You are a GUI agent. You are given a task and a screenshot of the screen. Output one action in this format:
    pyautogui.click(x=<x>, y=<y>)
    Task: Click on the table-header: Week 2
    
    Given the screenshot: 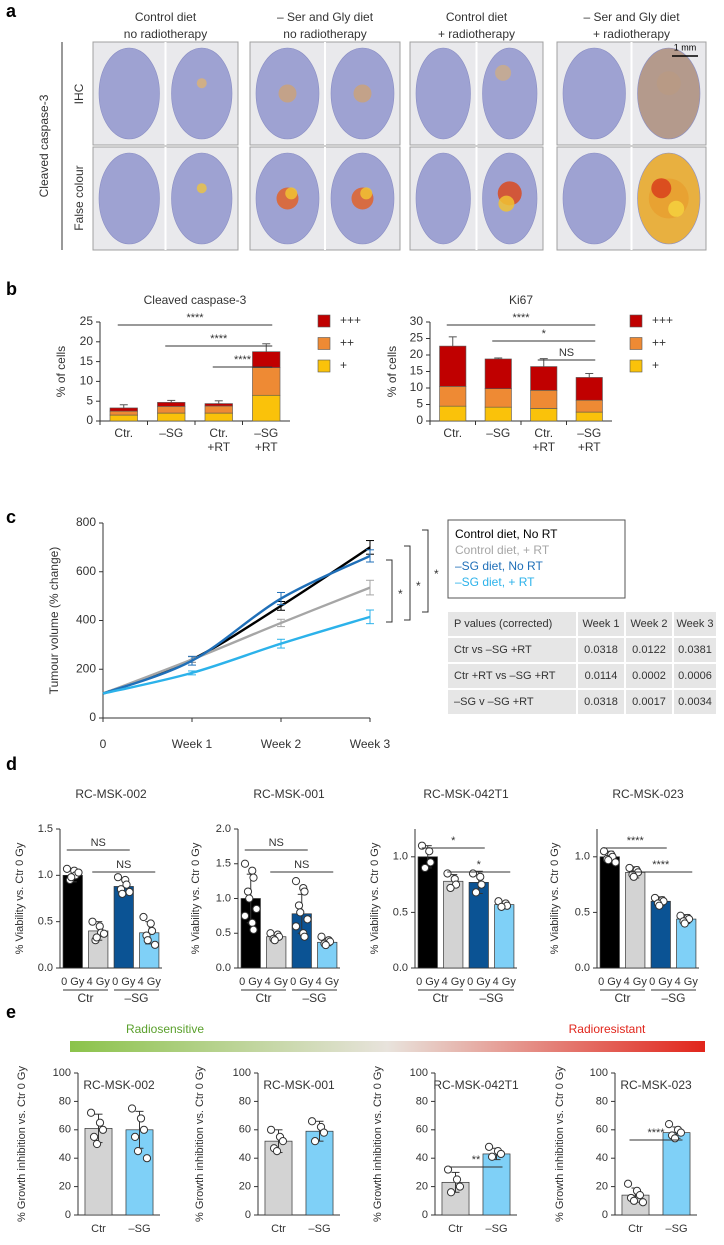 What is the action you would take?
    pyautogui.click(x=648, y=624)
    